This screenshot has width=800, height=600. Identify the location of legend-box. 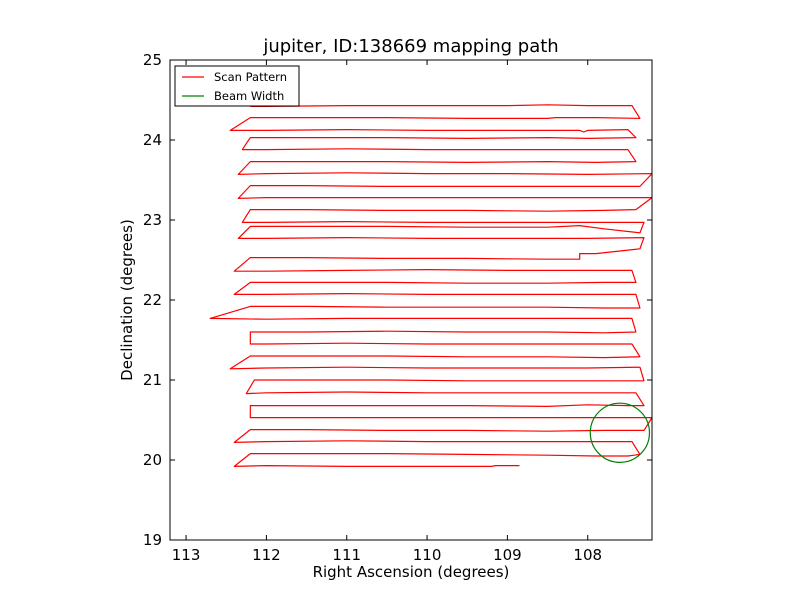
(237, 86).